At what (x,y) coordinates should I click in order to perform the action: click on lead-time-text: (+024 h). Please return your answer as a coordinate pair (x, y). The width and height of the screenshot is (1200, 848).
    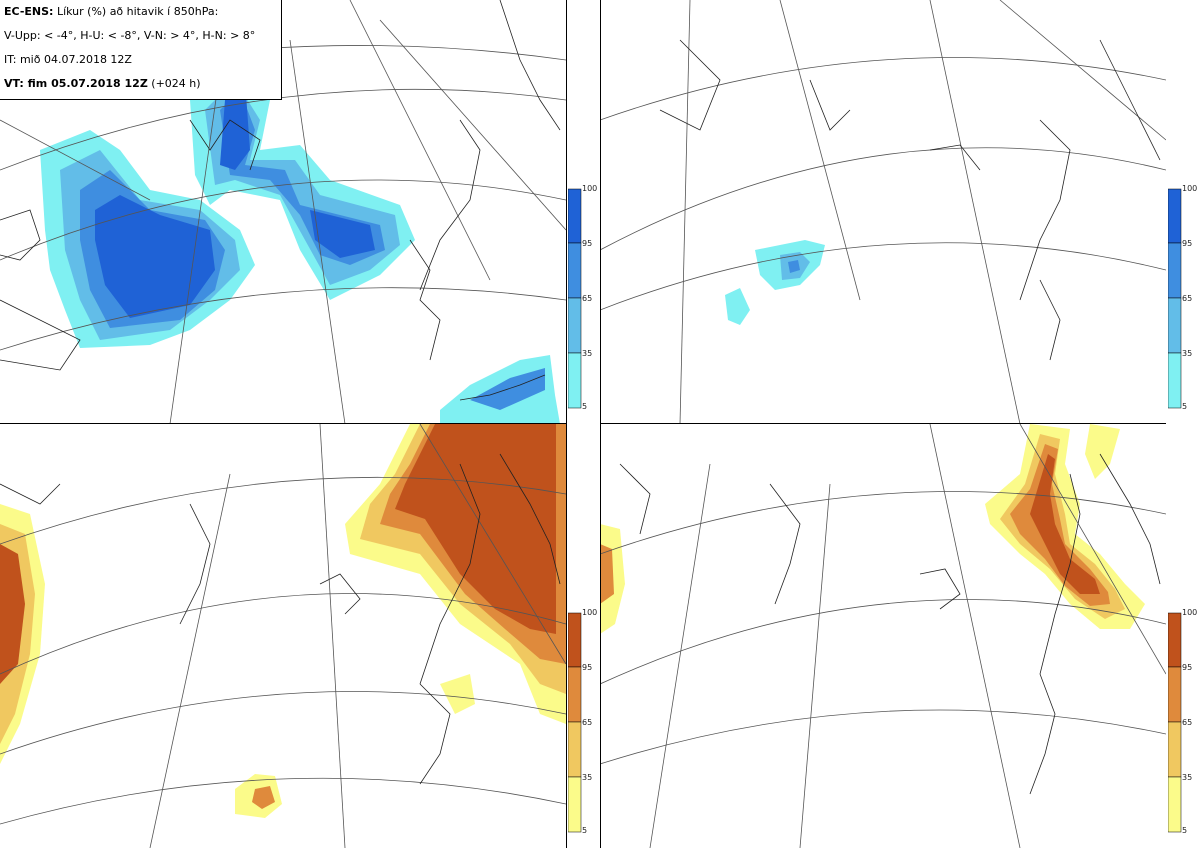
    Looking at the image, I should click on (176, 83).